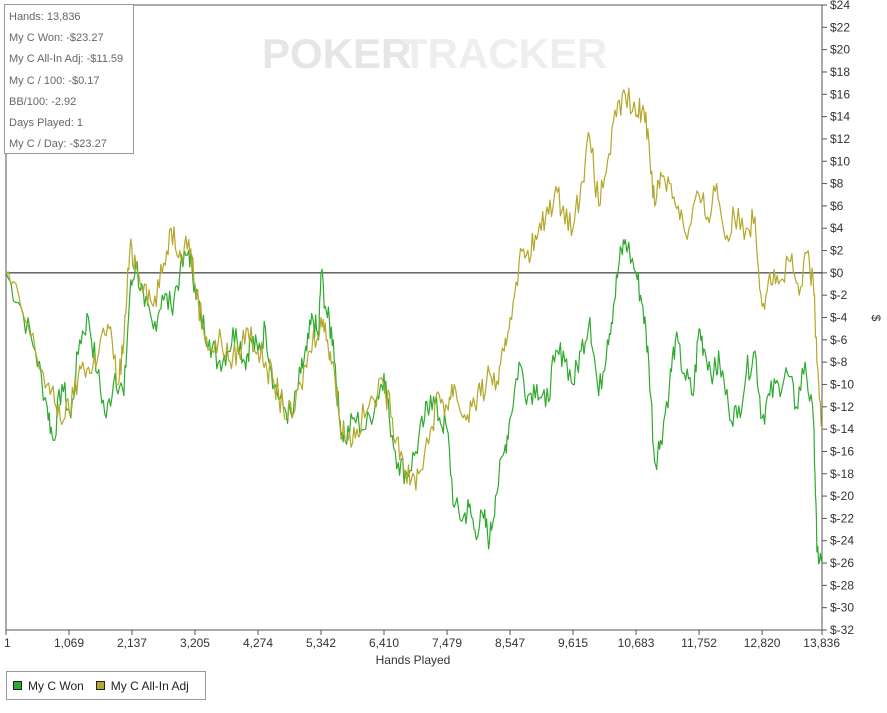  What do you see at coordinates (413, 660) in the screenshot?
I see `x-axis-label: Hands Played` at bounding box center [413, 660].